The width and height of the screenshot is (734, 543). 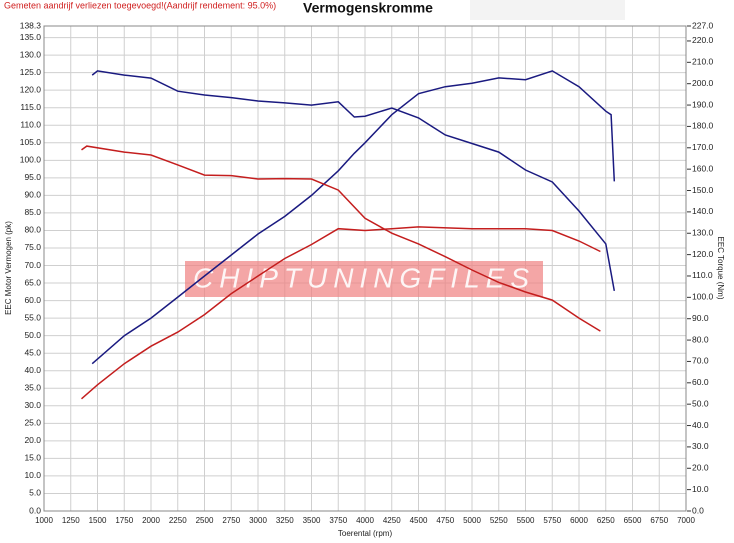 I want to click on y-tick-label: 20.0, so click(x=32, y=440).